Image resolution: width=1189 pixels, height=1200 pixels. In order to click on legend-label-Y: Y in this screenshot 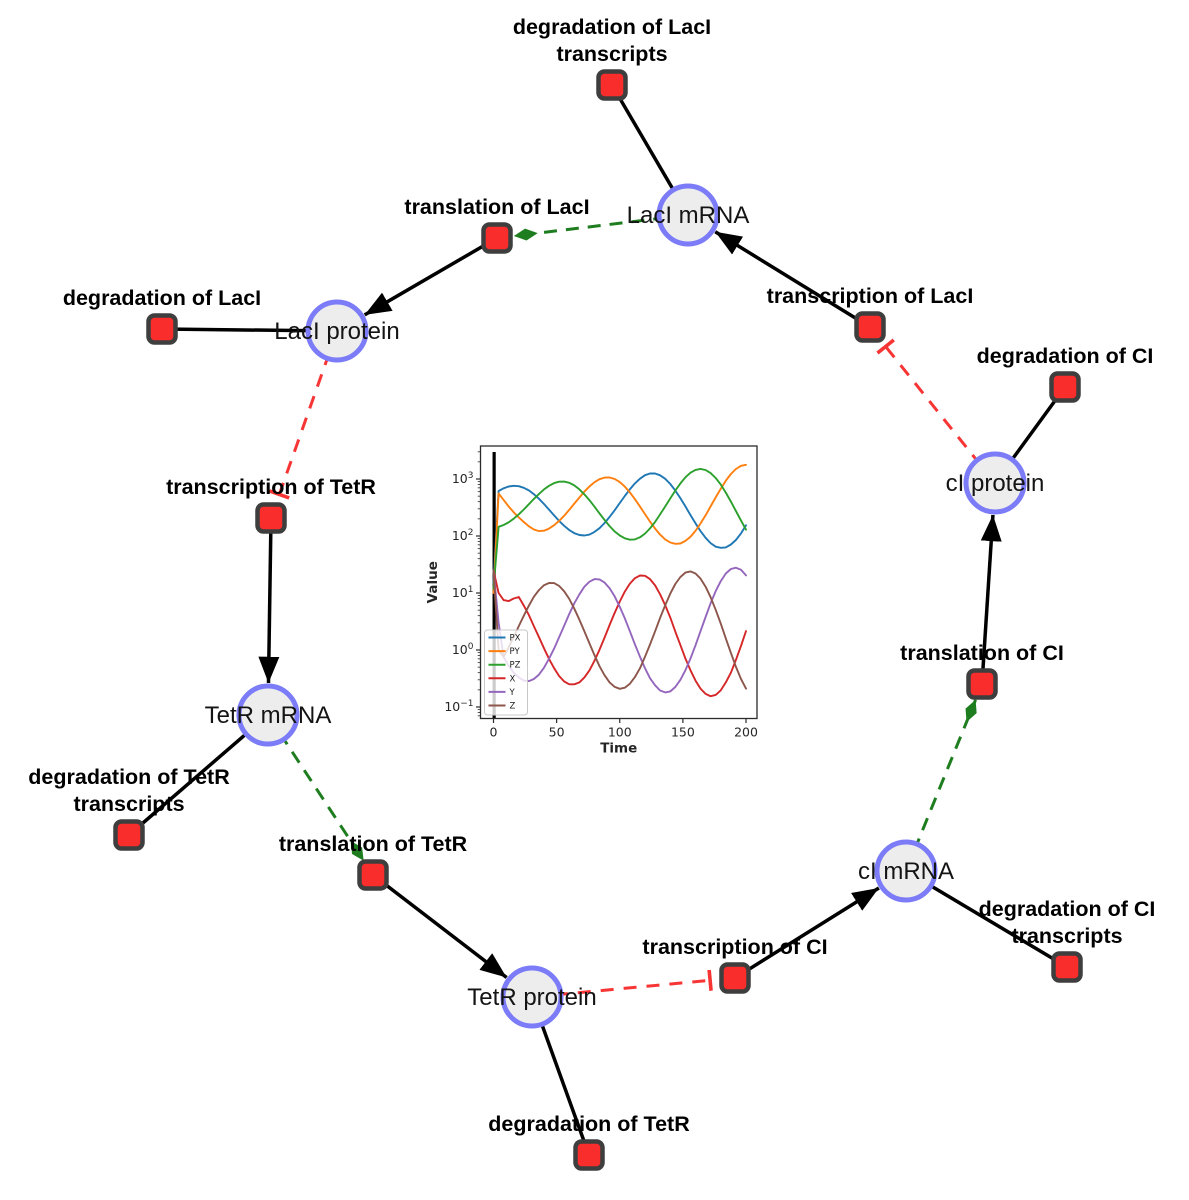, I will do `click(512, 693)`.